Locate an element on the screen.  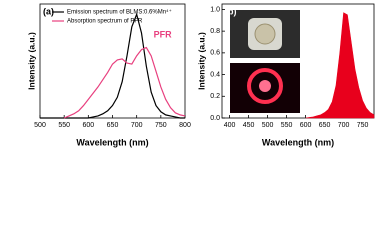
y-tick-label: 0.6 is located at coordinates (215, 53).